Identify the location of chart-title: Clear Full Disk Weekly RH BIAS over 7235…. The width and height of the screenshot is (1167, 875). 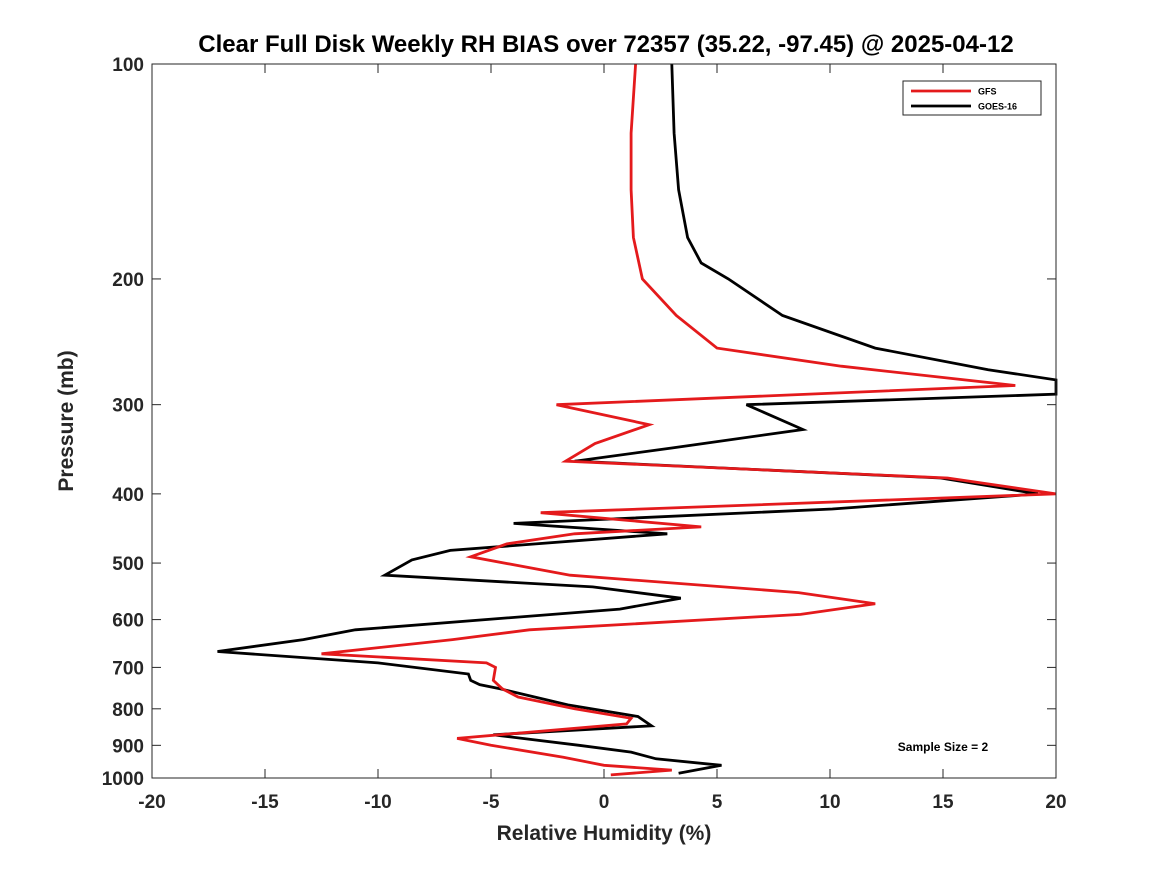
(605, 44).